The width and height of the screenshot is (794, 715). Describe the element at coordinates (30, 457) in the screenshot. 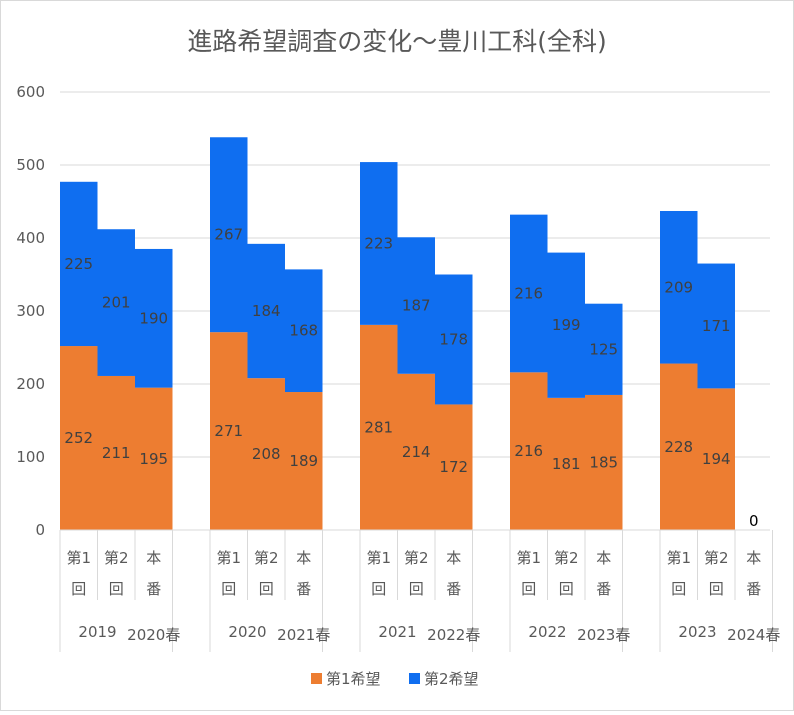

I see `y-tick-label: 100` at that location.